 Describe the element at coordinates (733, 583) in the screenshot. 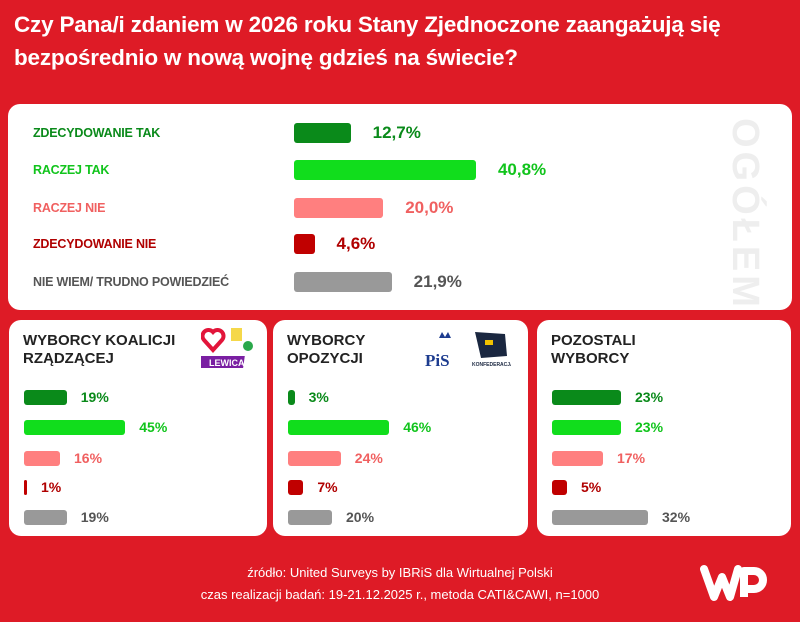

I see `wp-logo` at that location.